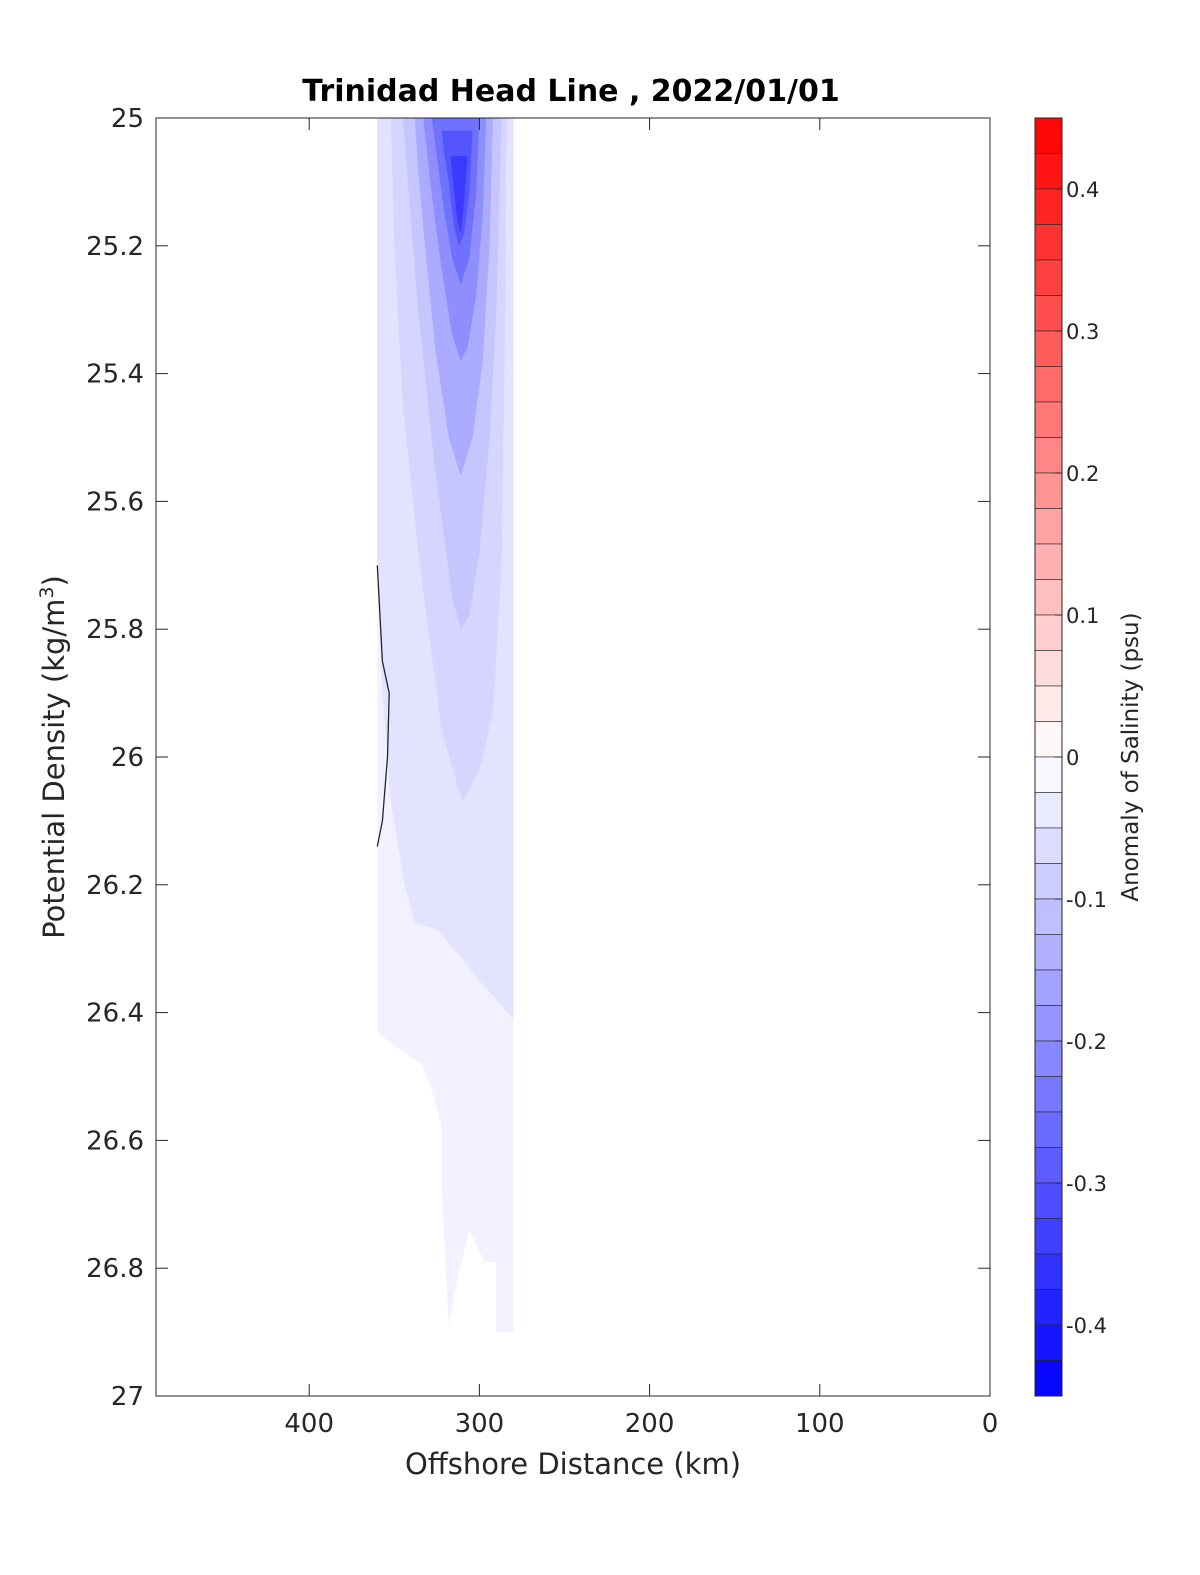  What do you see at coordinates (1086, 900) in the screenshot?
I see `colorbar-tick-label: -0.1` at bounding box center [1086, 900].